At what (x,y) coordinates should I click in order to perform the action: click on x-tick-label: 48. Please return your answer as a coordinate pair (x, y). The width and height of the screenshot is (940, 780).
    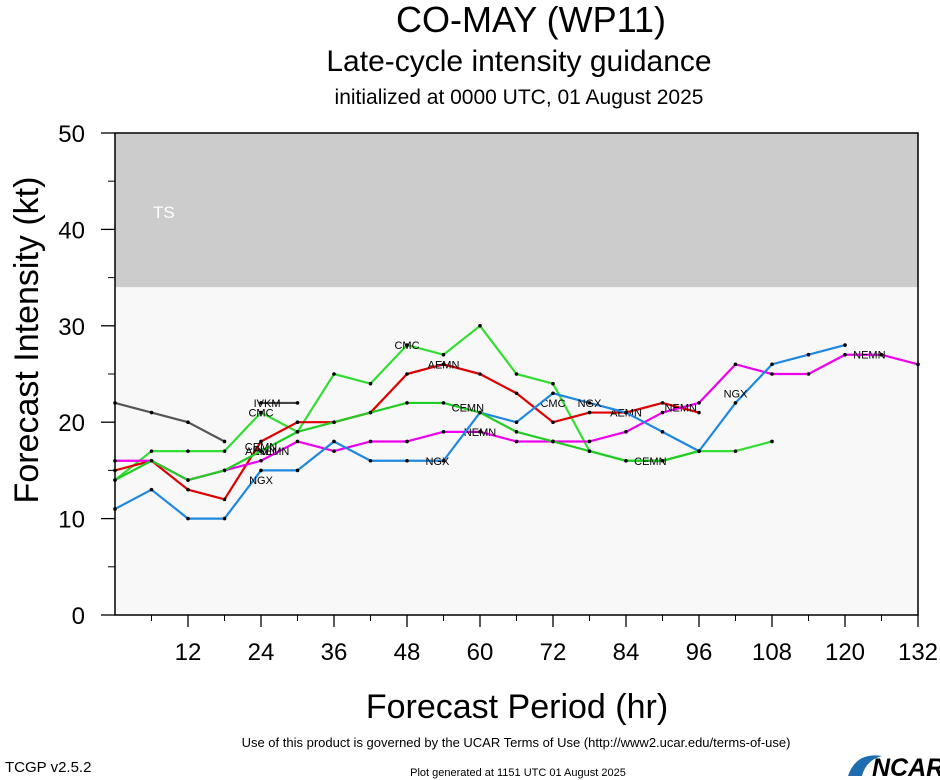
    Looking at the image, I should click on (407, 652).